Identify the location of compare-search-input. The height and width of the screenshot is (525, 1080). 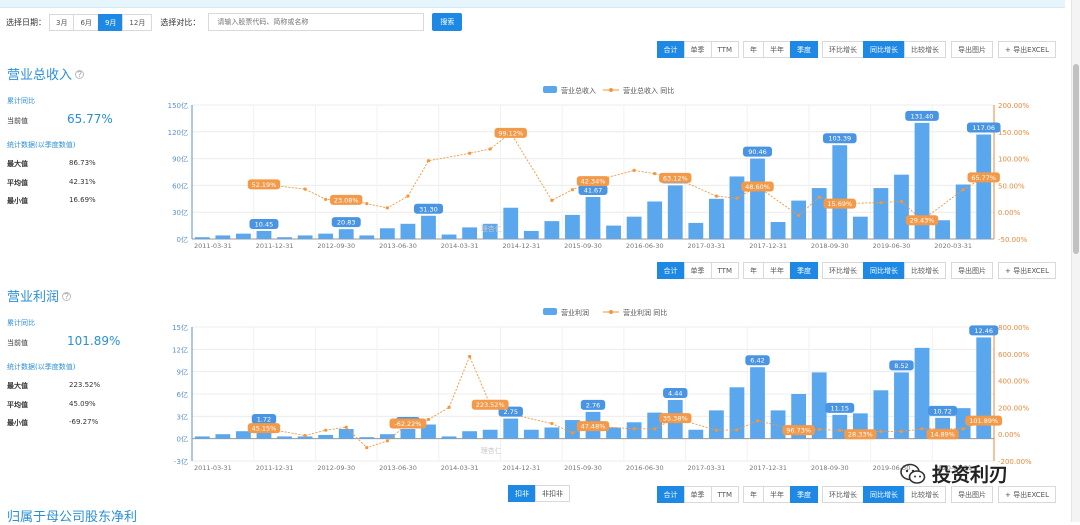
(316, 22).